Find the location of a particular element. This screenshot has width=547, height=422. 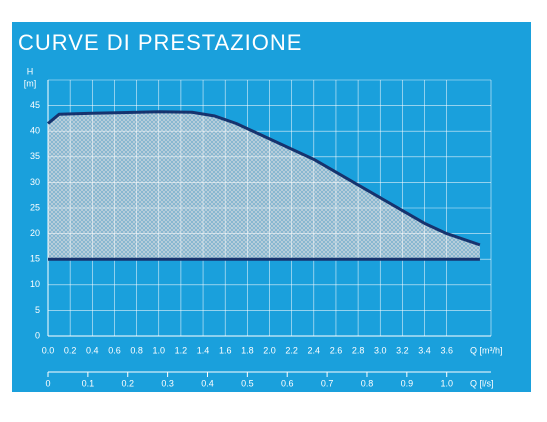

x-tick-label: 0.8 is located at coordinates (136, 350).